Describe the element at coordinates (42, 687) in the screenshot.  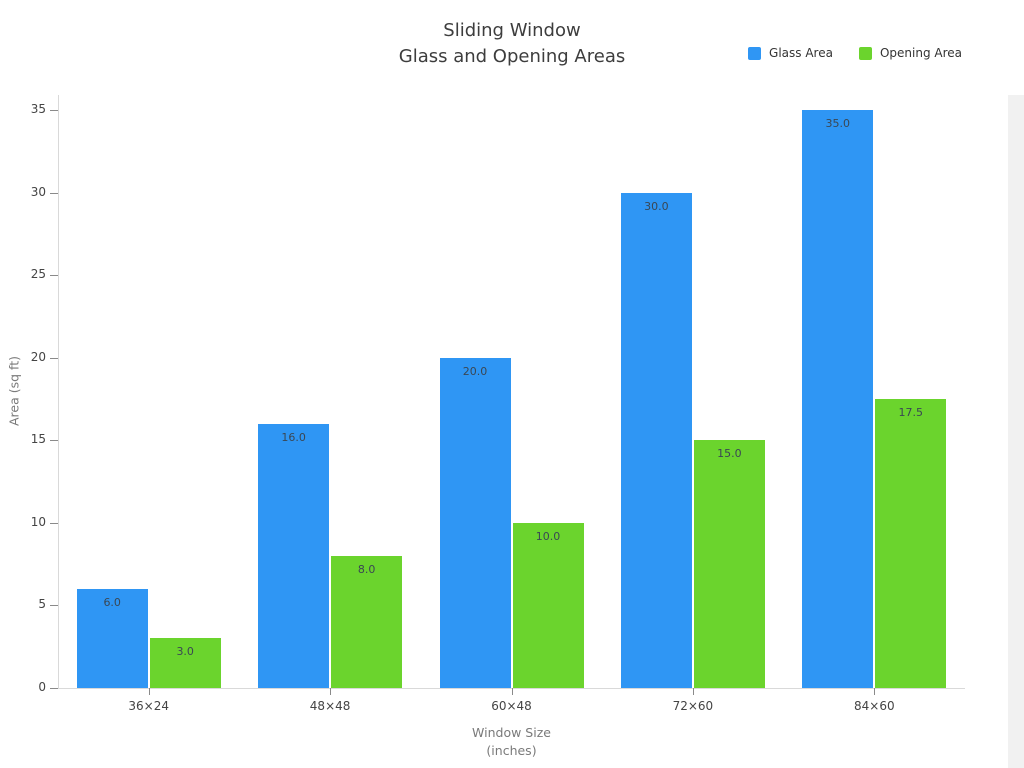
I see `y-tick-label: 0` at that location.